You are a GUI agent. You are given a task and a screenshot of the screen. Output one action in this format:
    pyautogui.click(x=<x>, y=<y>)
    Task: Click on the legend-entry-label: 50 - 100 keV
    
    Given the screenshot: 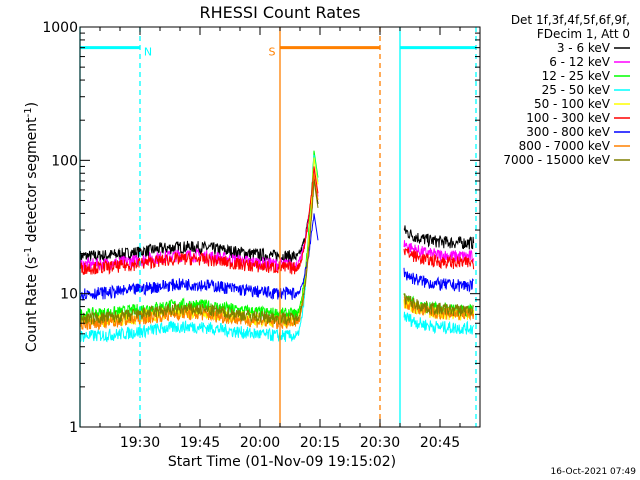 What is the action you would take?
    pyautogui.click(x=572, y=104)
    